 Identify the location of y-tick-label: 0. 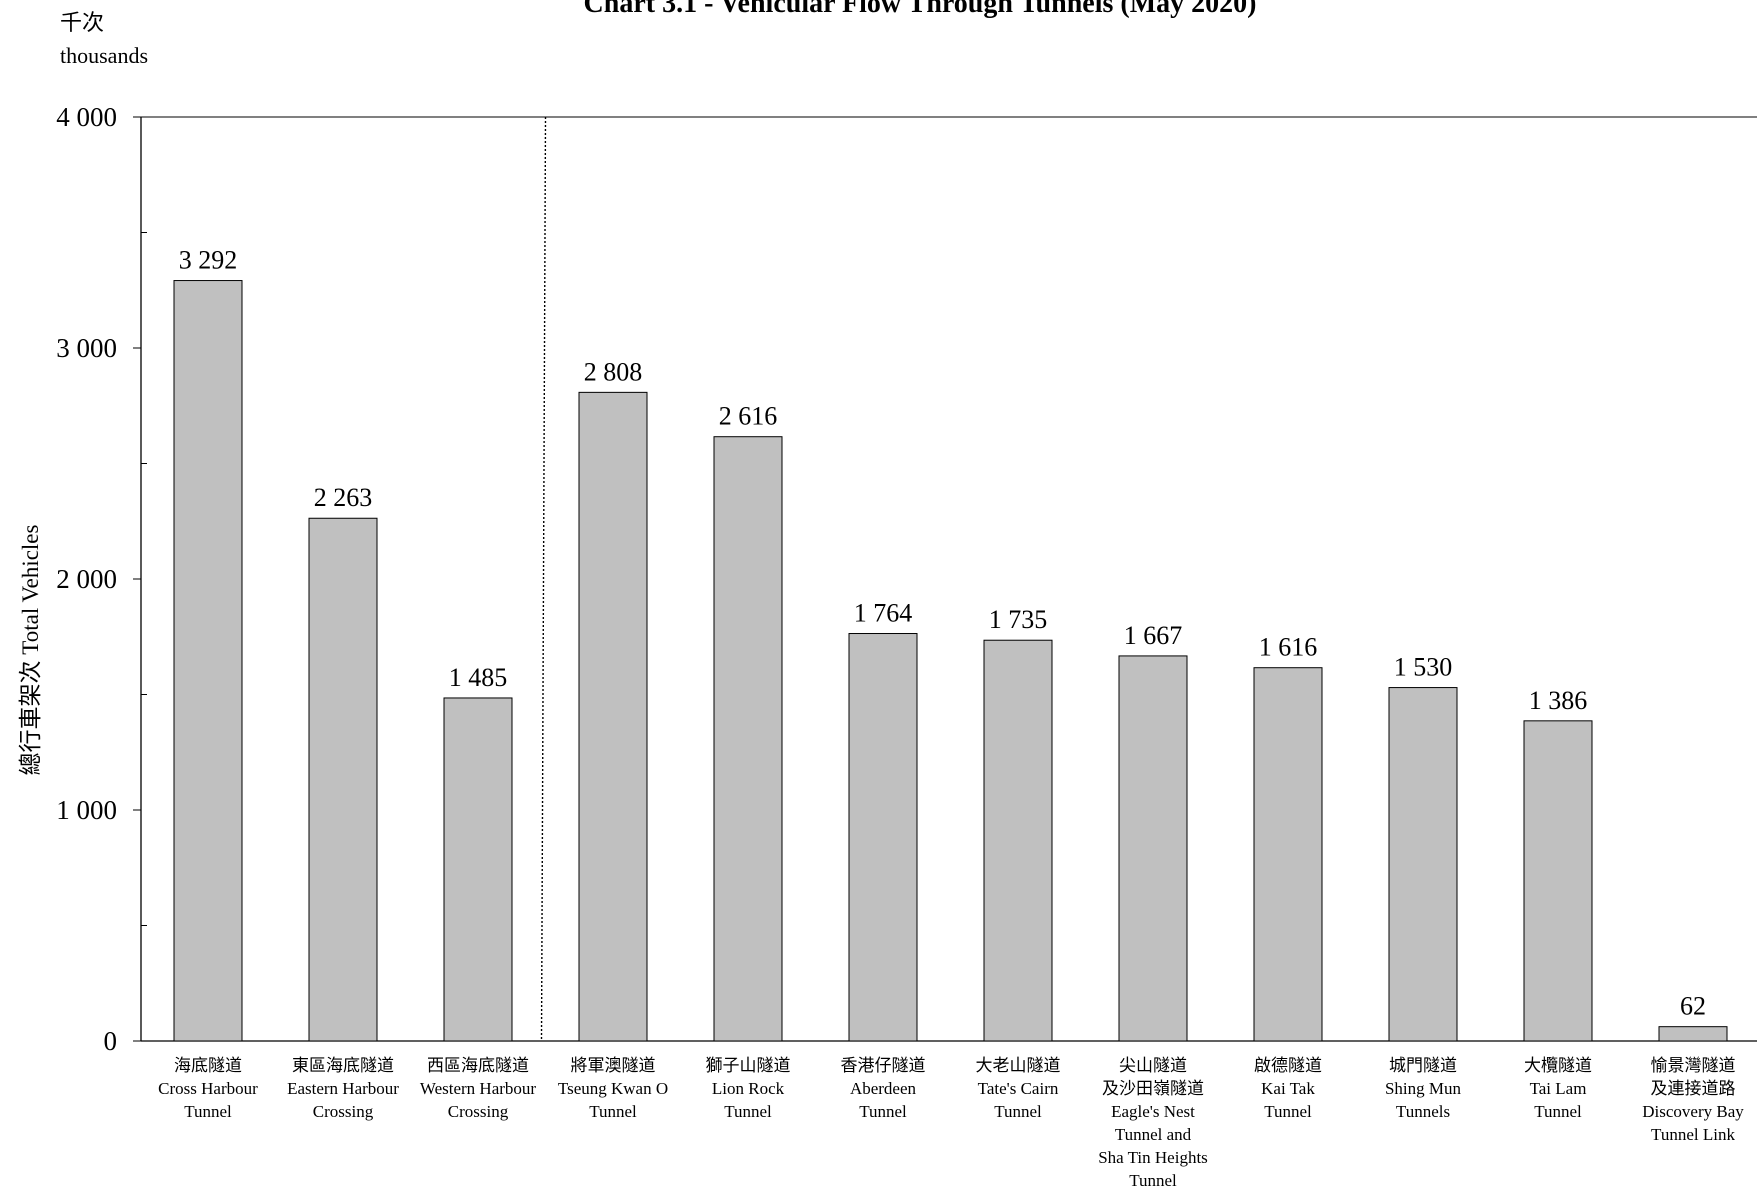
(111, 1041).